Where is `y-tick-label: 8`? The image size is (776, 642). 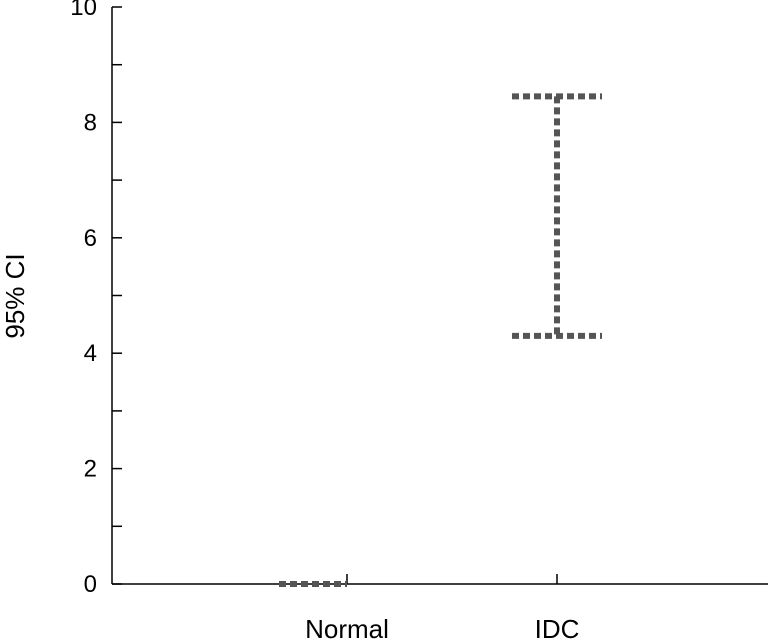 y-tick-label: 8 is located at coordinates (90, 122).